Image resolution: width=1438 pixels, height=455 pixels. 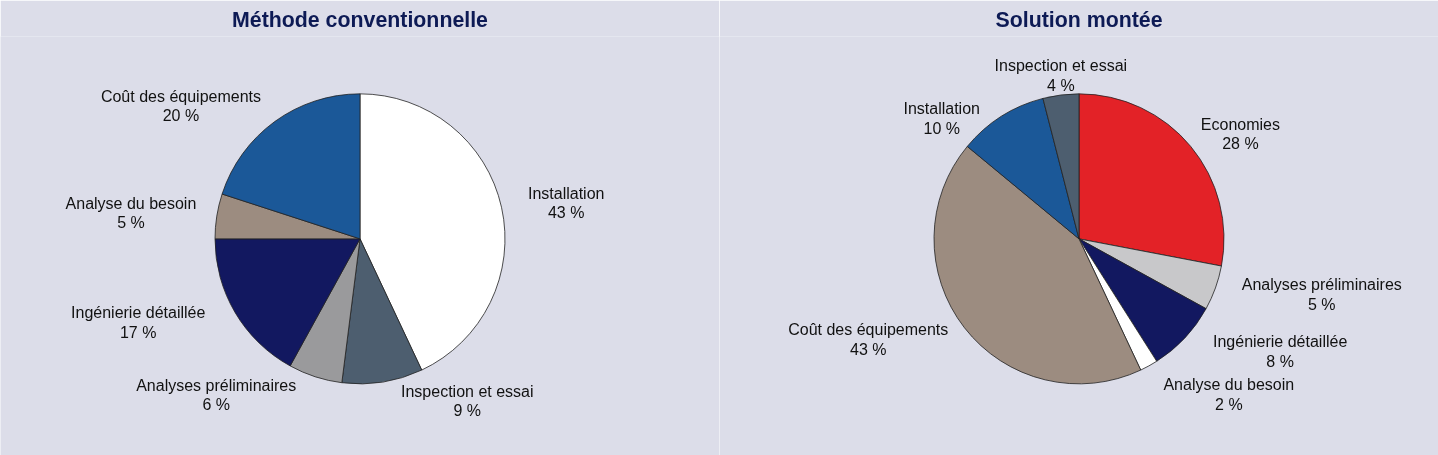 I want to click on data-label: 8 %, so click(x=1280, y=361).